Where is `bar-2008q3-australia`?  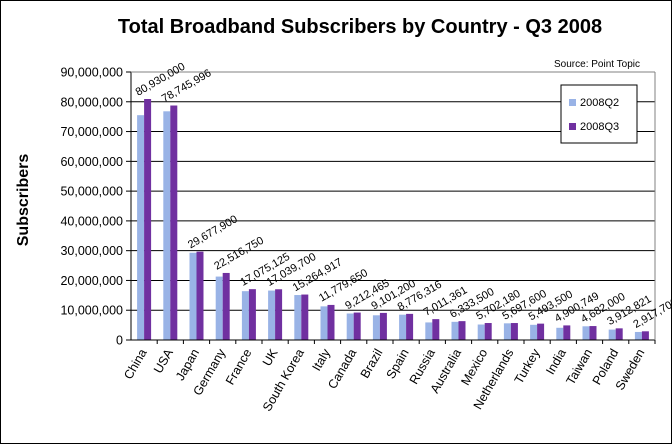 bar-2008q3-australia is located at coordinates (462, 330).